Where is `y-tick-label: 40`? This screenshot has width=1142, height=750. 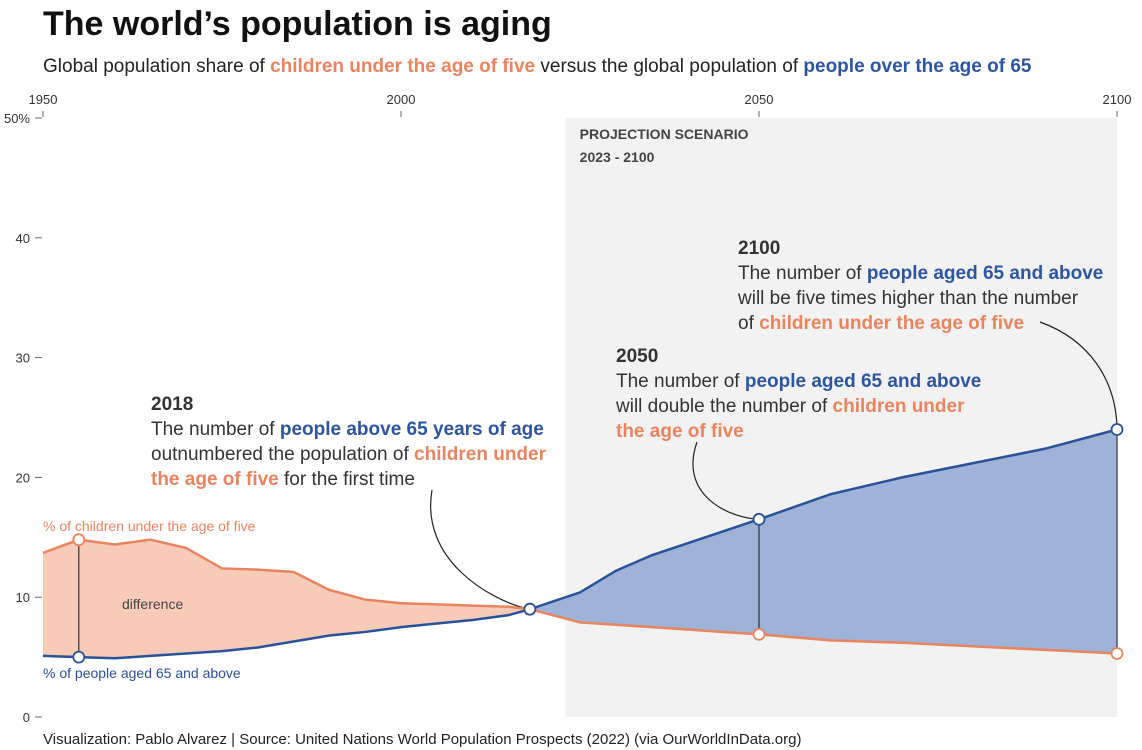 y-tick-label: 40 is located at coordinates (23, 238).